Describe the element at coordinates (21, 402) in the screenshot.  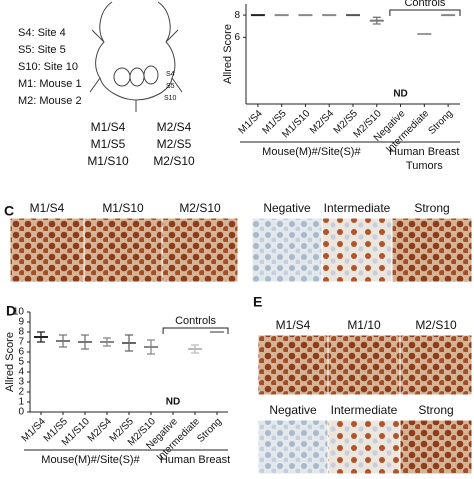
I see `y-tick-label: 1` at that location.